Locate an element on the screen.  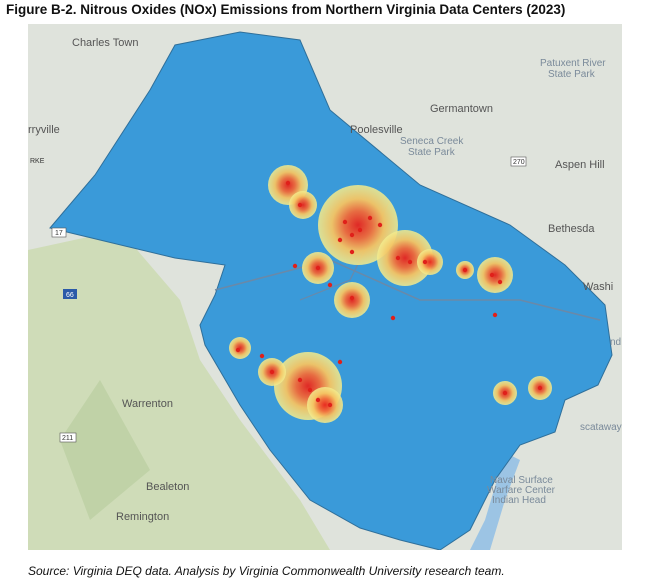
place-label: Bethesda is located at coordinates (571, 229).